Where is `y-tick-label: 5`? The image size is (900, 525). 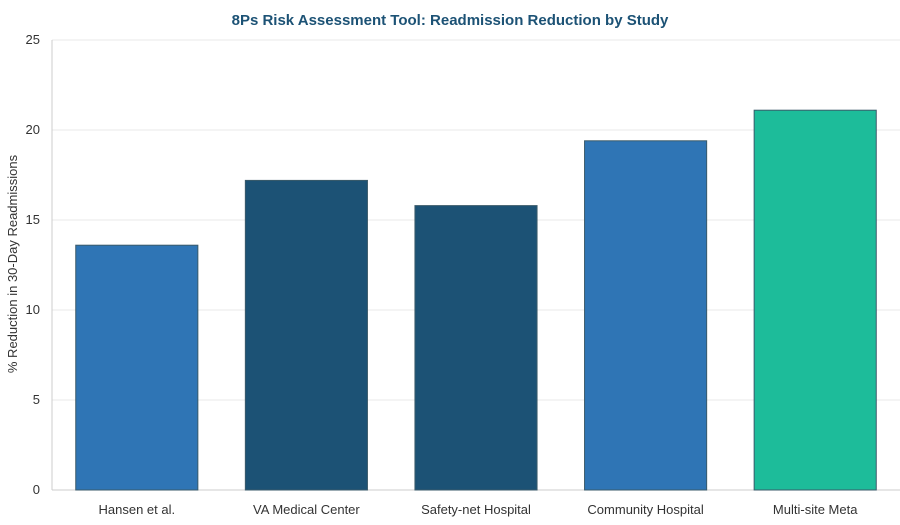
y-tick-label: 5 is located at coordinates (36, 399).